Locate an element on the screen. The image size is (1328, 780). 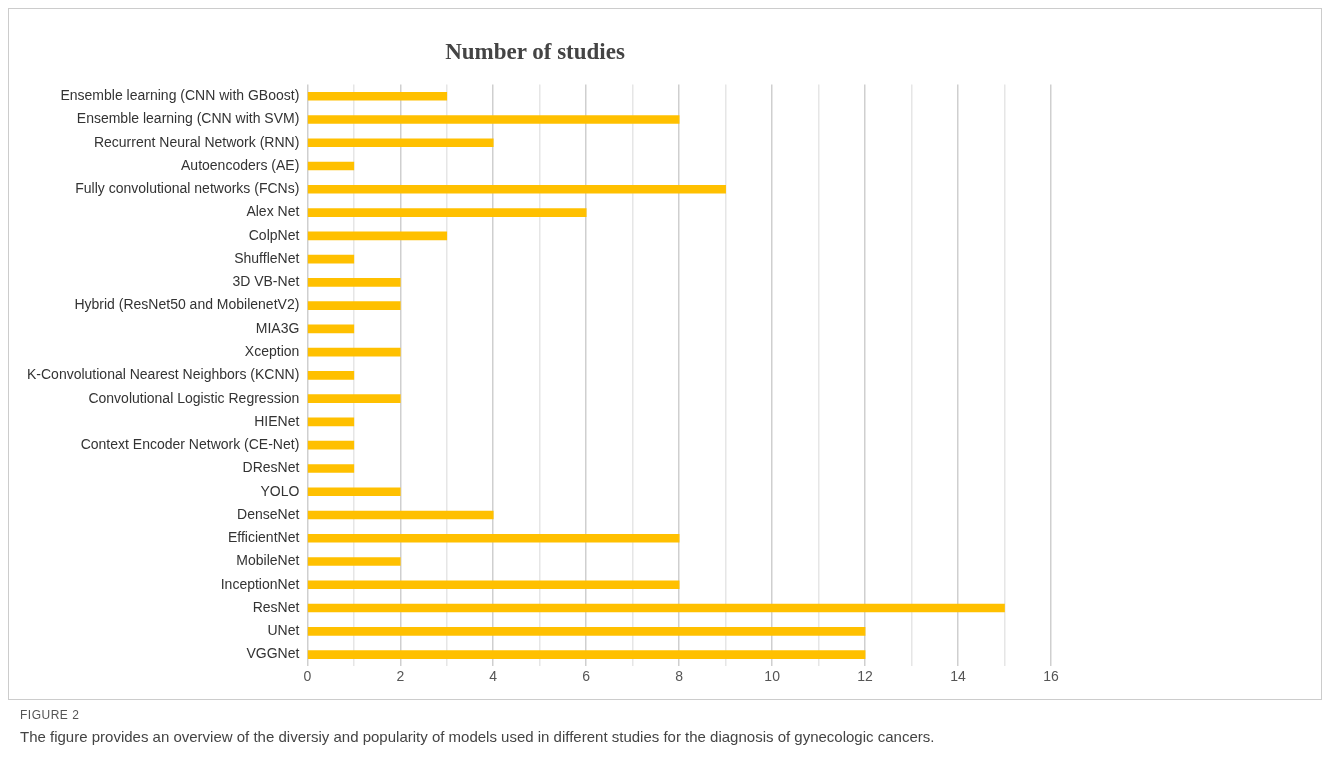
y-tick-label: YOLO is located at coordinates (280, 490).